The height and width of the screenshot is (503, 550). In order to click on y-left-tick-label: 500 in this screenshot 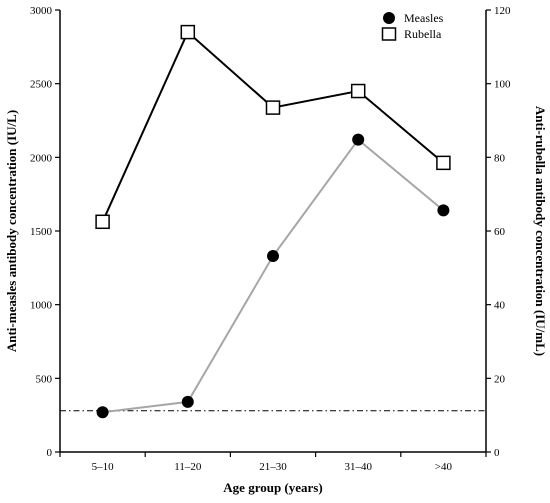, I will do `click(44, 379)`.